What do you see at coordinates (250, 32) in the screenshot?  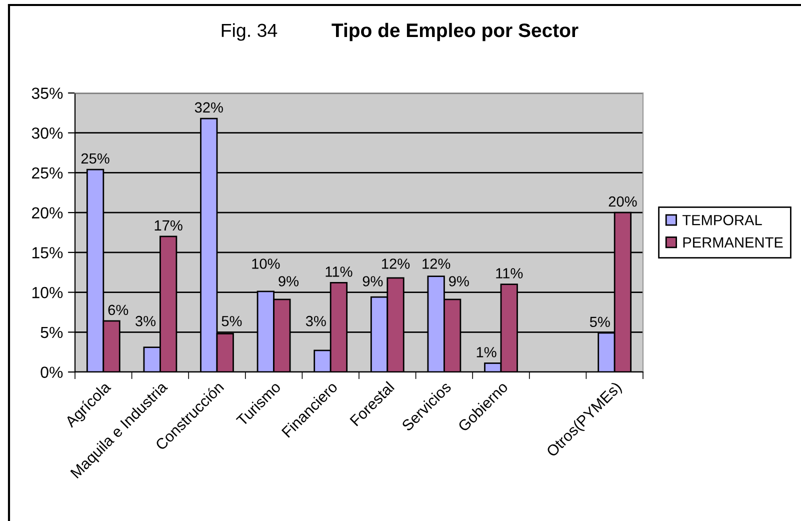 I see `caption: Fig. 34` at bounding box center [250, 32].